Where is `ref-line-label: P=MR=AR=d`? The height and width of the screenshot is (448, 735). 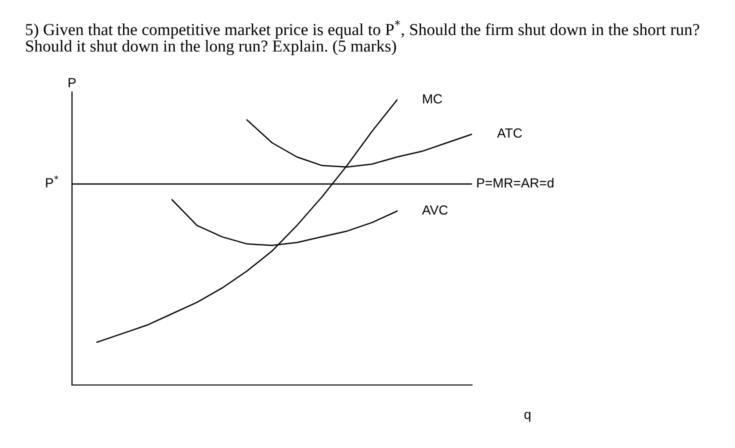
ref-line-label: P=MR=AR=d is located at coordinates (515, 183).